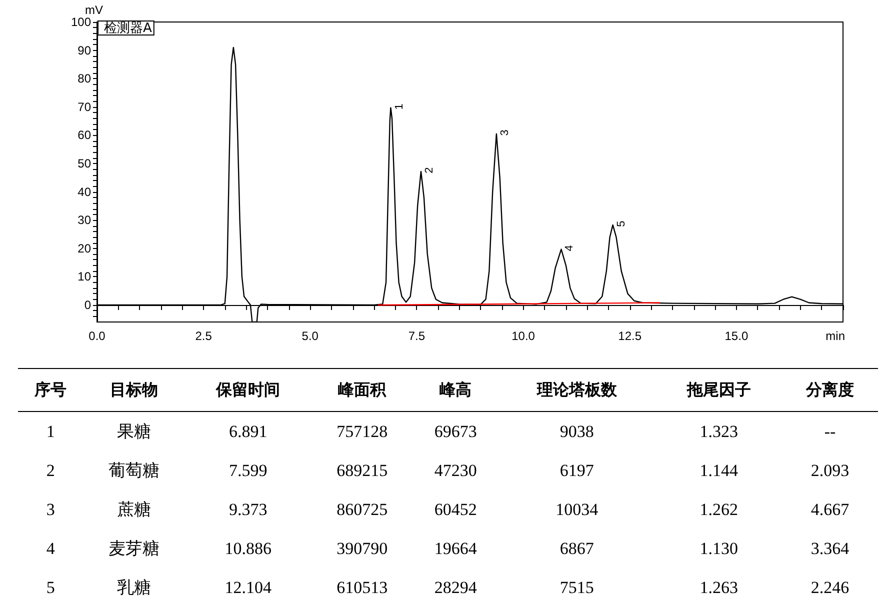 Image resolution: width=896 pixels, height=605 pixels. Describe the element at coordinates (524, 336) in the screenshot. I see `x-tick-label: 10.0` at that location.